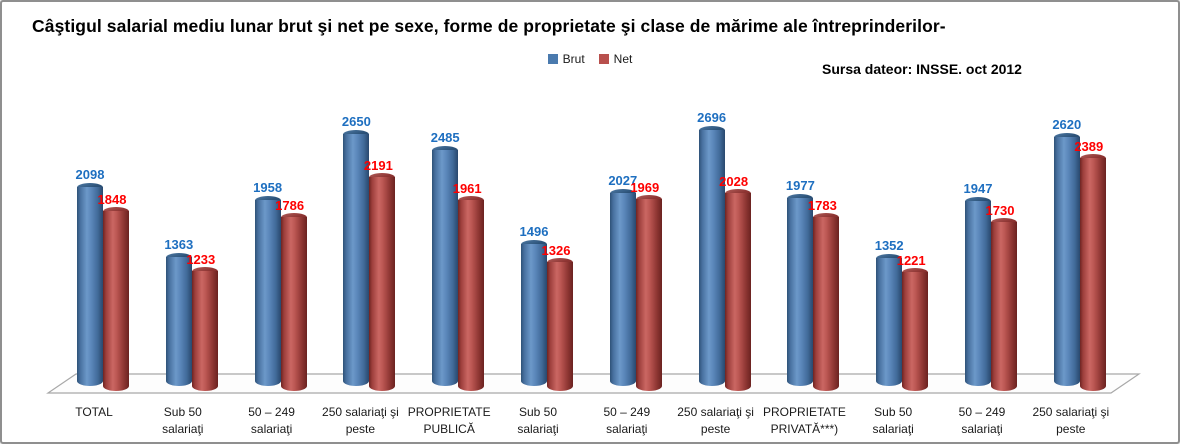 The image size is (1180, 444). I want to click on legend: Brut Net, so click(590, 59).